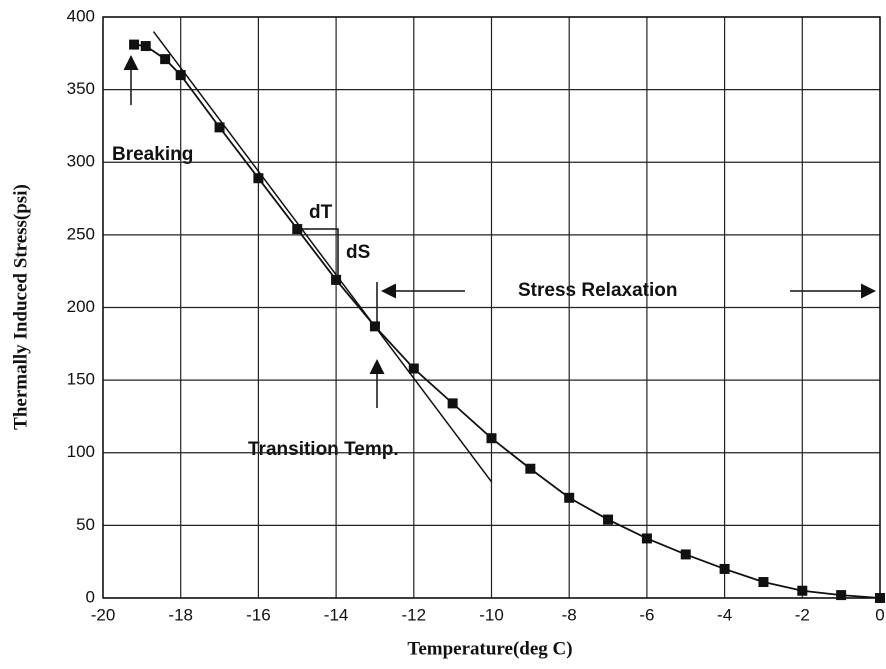 This screenshot has height=669, width=886. What do you see at coordinates (491, 614) in the screenshot?
I see `x-tick-label: -10` at bounding box center [491, 614].